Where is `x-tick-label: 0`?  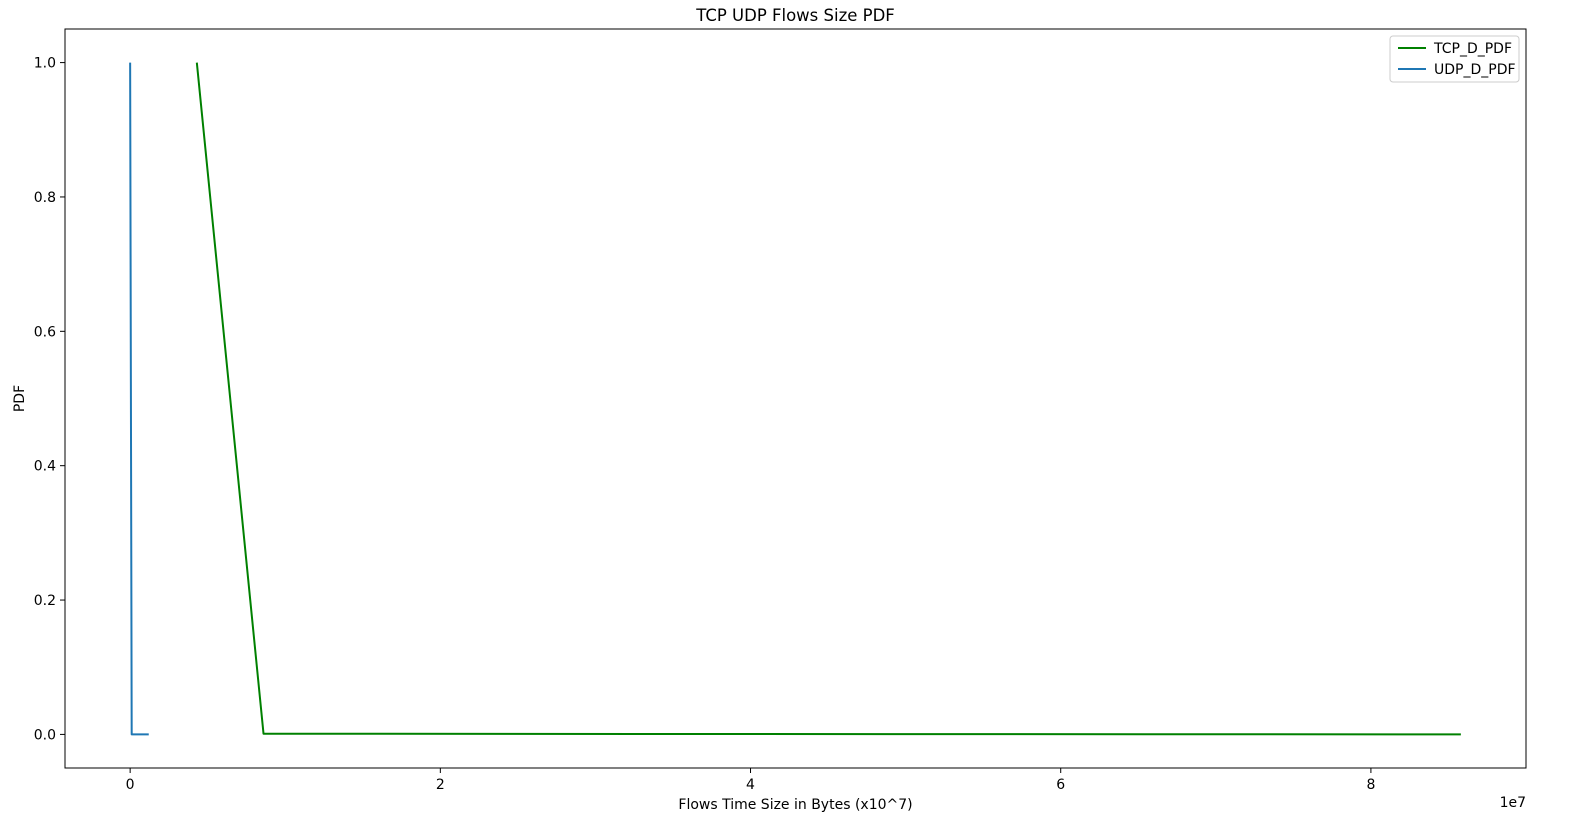 x-tick-label: 0 is located at coordinates (130, 785).